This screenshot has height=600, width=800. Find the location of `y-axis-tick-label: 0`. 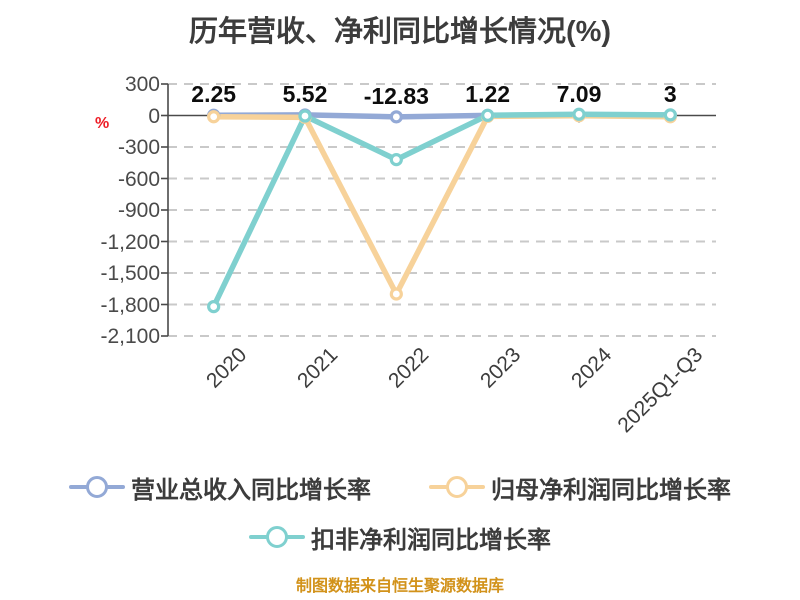

y-axis-tick-label: 0 is located at coordinates (154, 116).